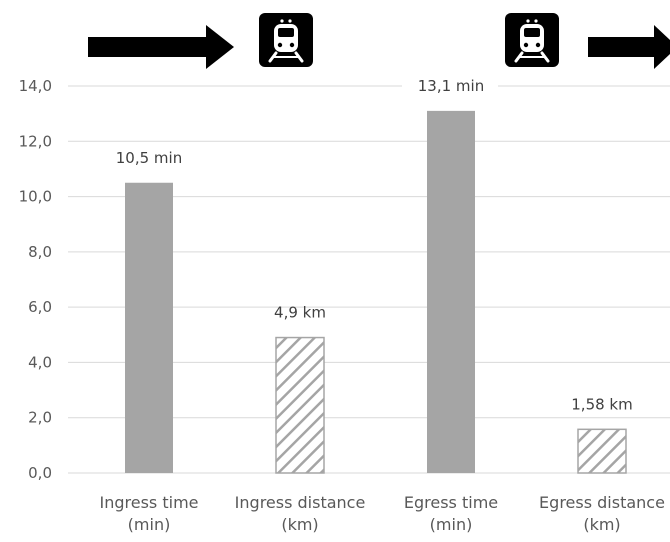 The width and height of the screenshot is (670, 542). Describe the element at coordinates (35, 197) in the screenshot. I see `y-tick-label: 10,0` at that location.